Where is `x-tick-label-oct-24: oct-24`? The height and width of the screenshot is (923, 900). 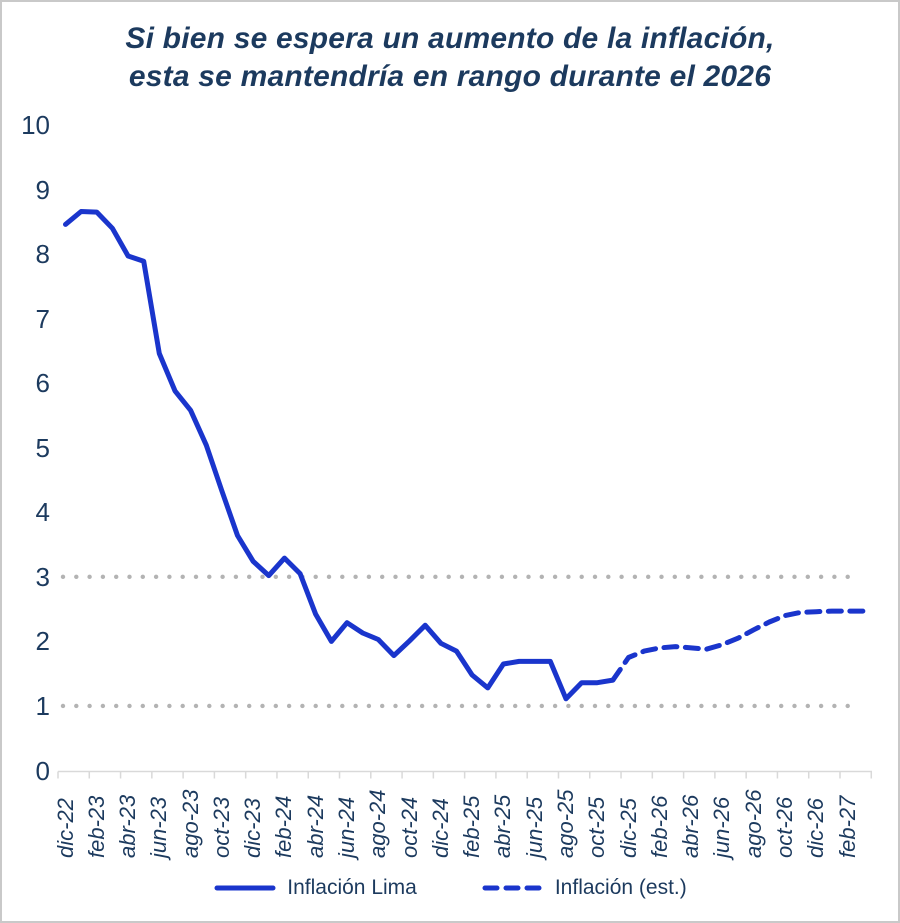 x-tick-label-oct-24: oct-24 is located at coordinates (409, 827).